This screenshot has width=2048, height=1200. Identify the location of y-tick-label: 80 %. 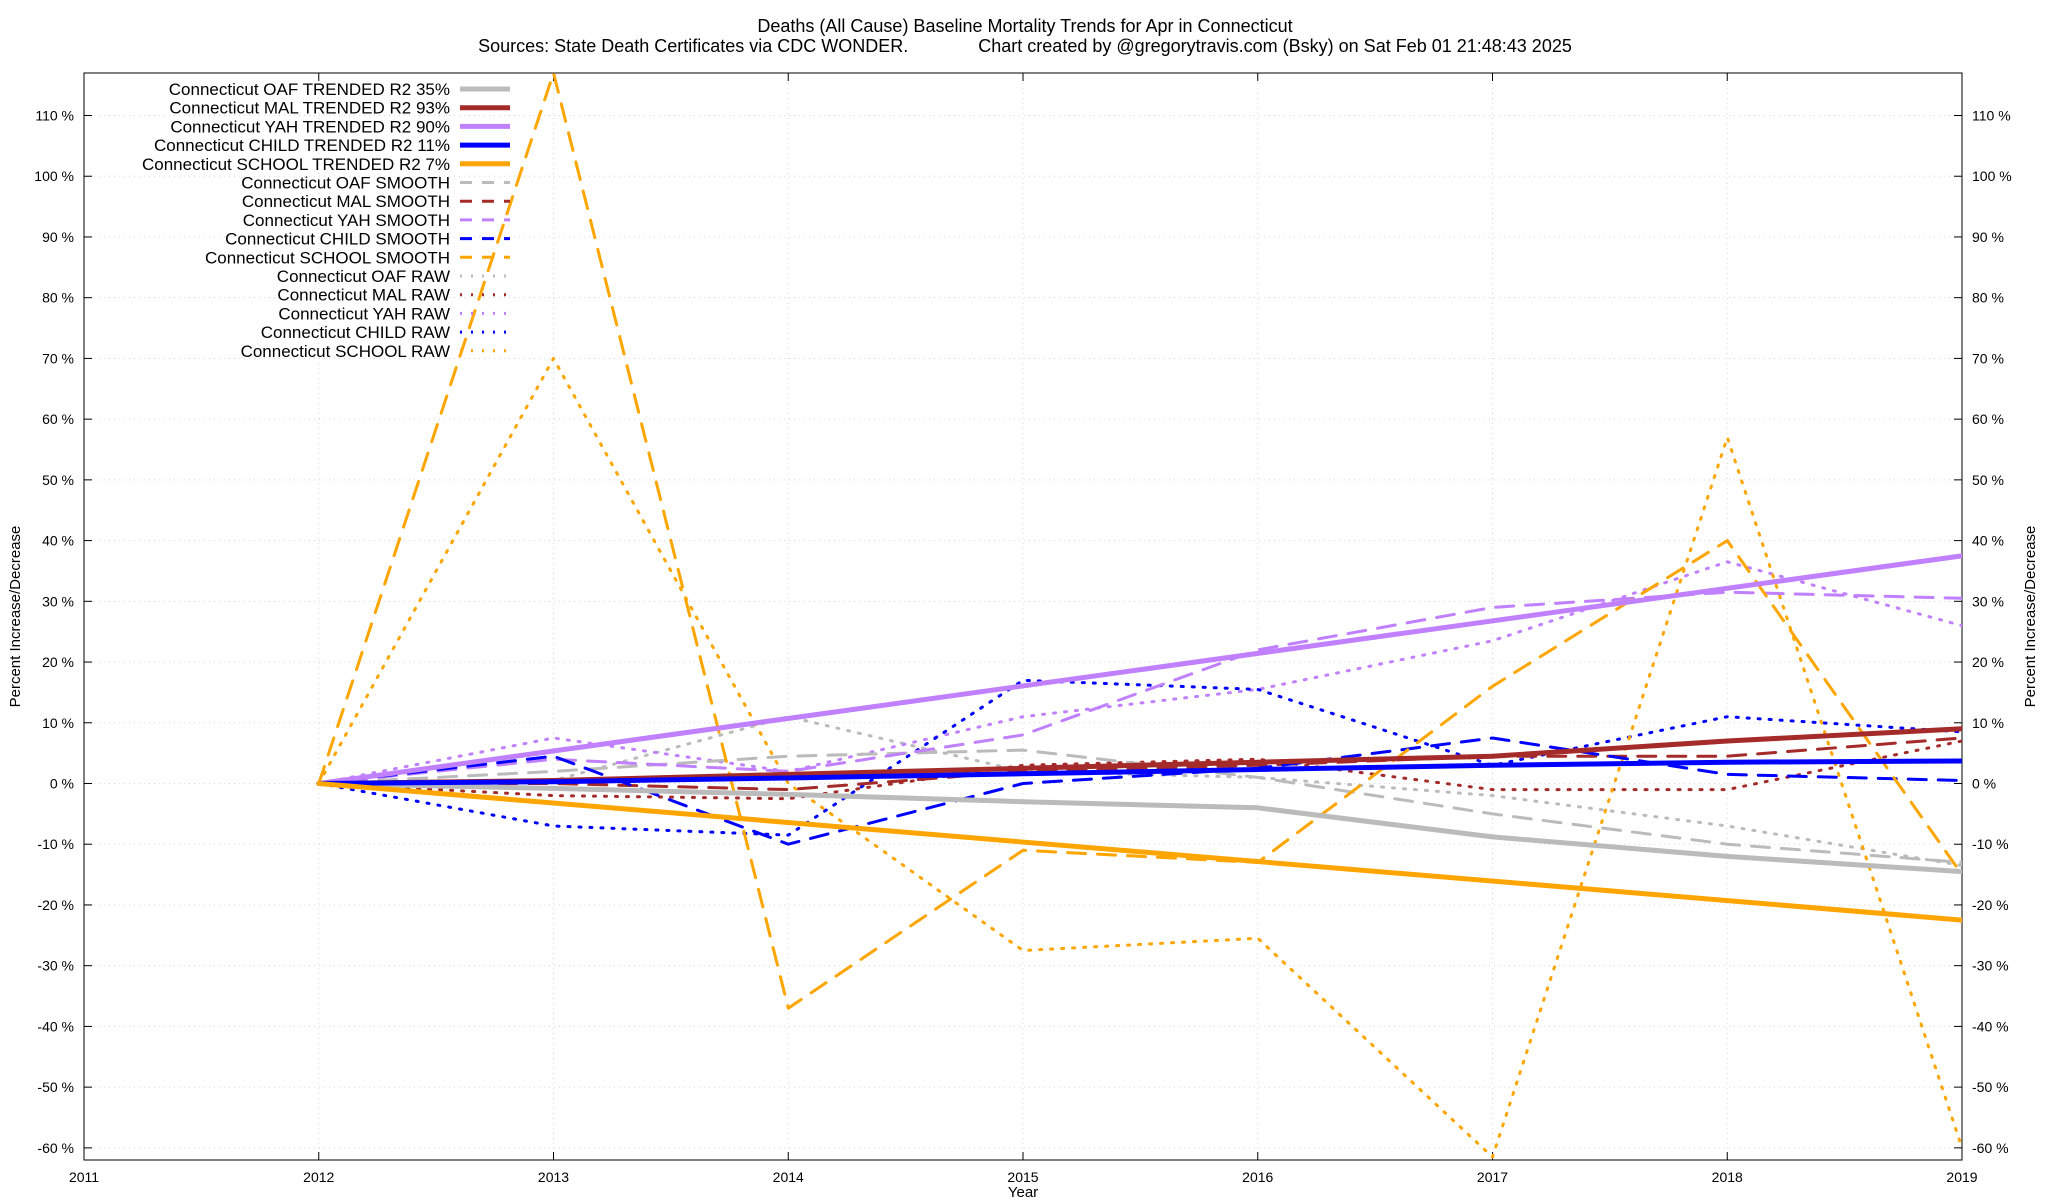
(58, 298).